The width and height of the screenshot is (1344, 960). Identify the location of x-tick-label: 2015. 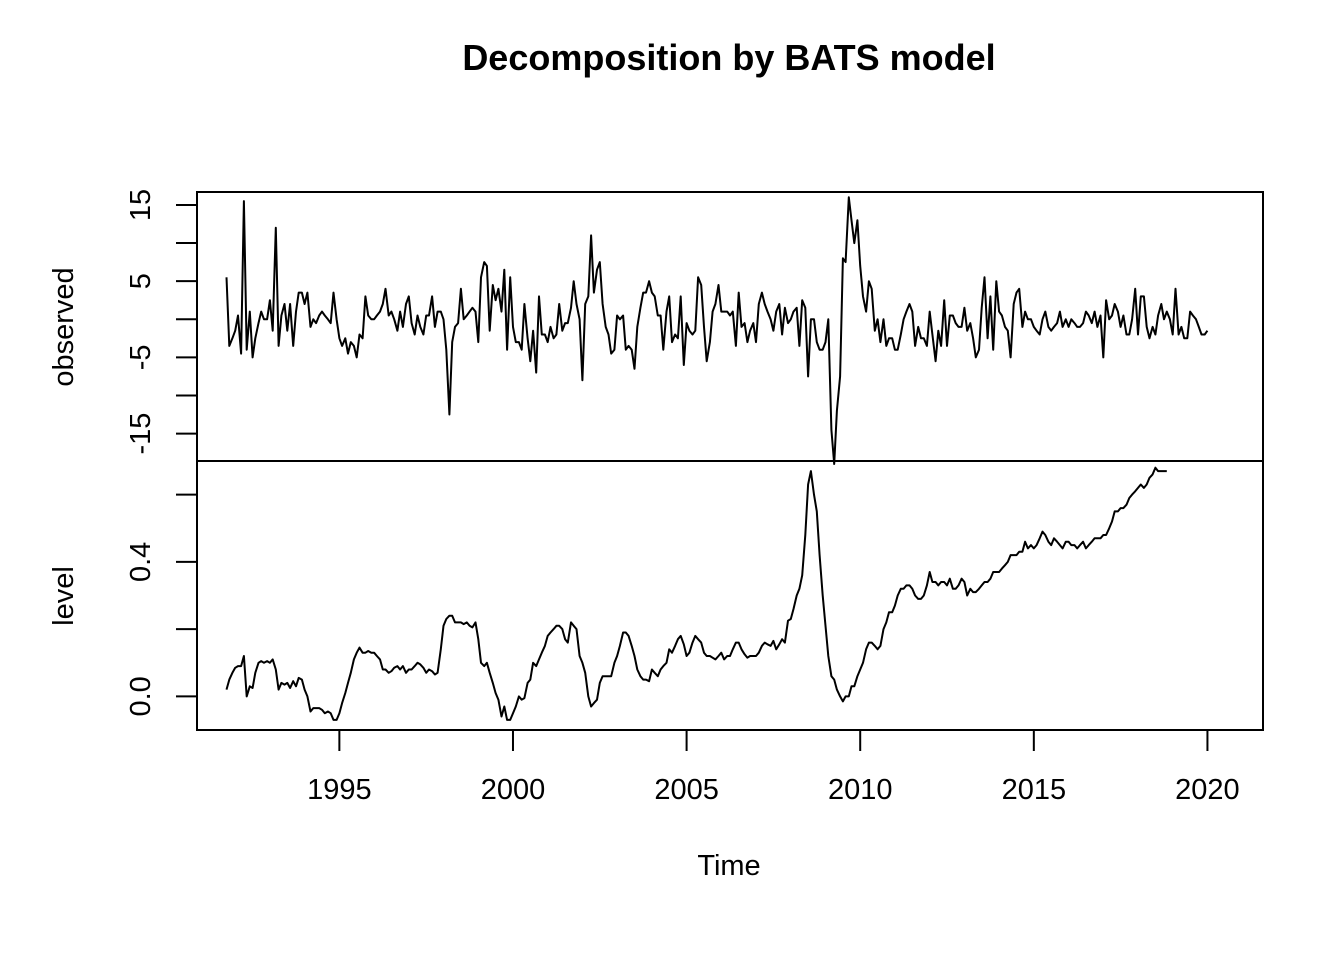
(1034, 790).